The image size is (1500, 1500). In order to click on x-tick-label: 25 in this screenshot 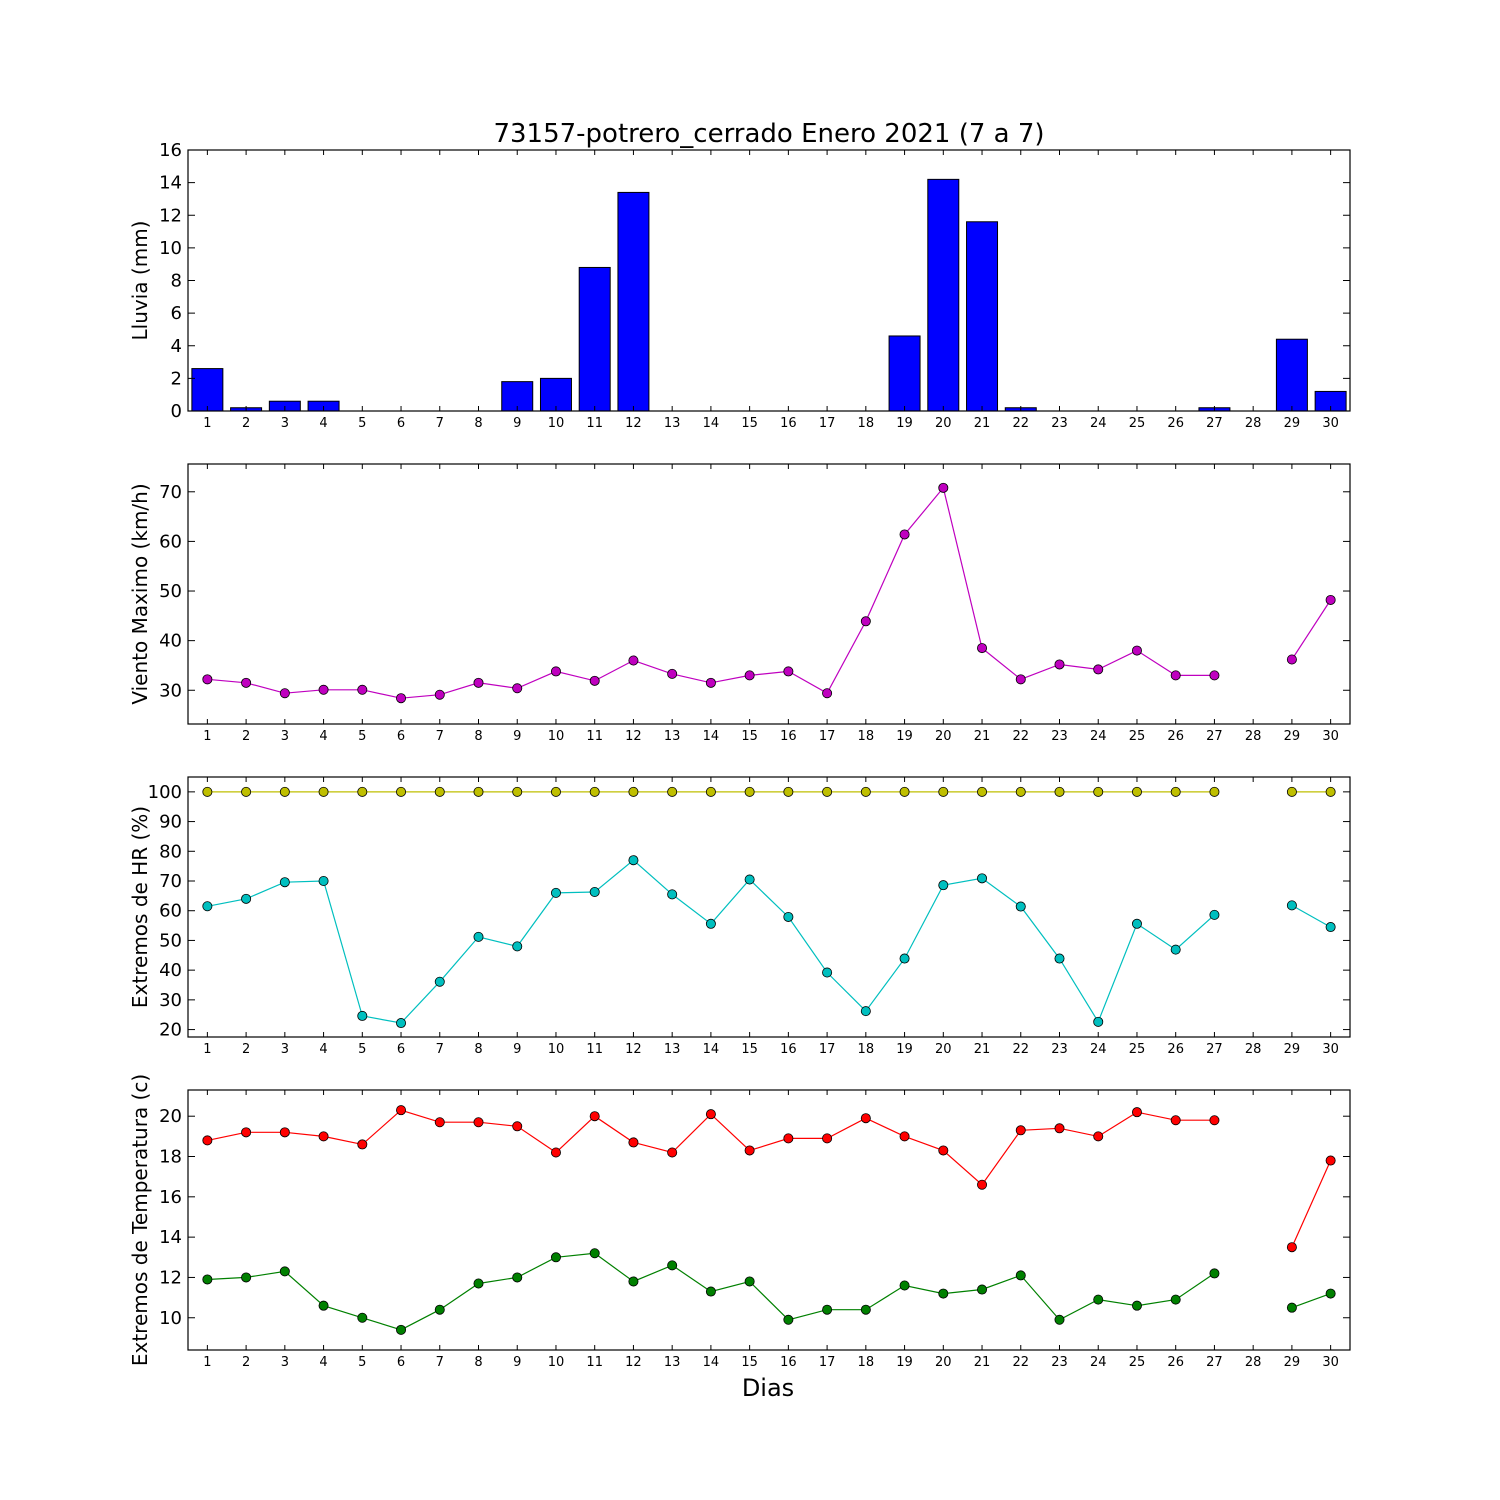, I will do `click(1137, 1362)`.